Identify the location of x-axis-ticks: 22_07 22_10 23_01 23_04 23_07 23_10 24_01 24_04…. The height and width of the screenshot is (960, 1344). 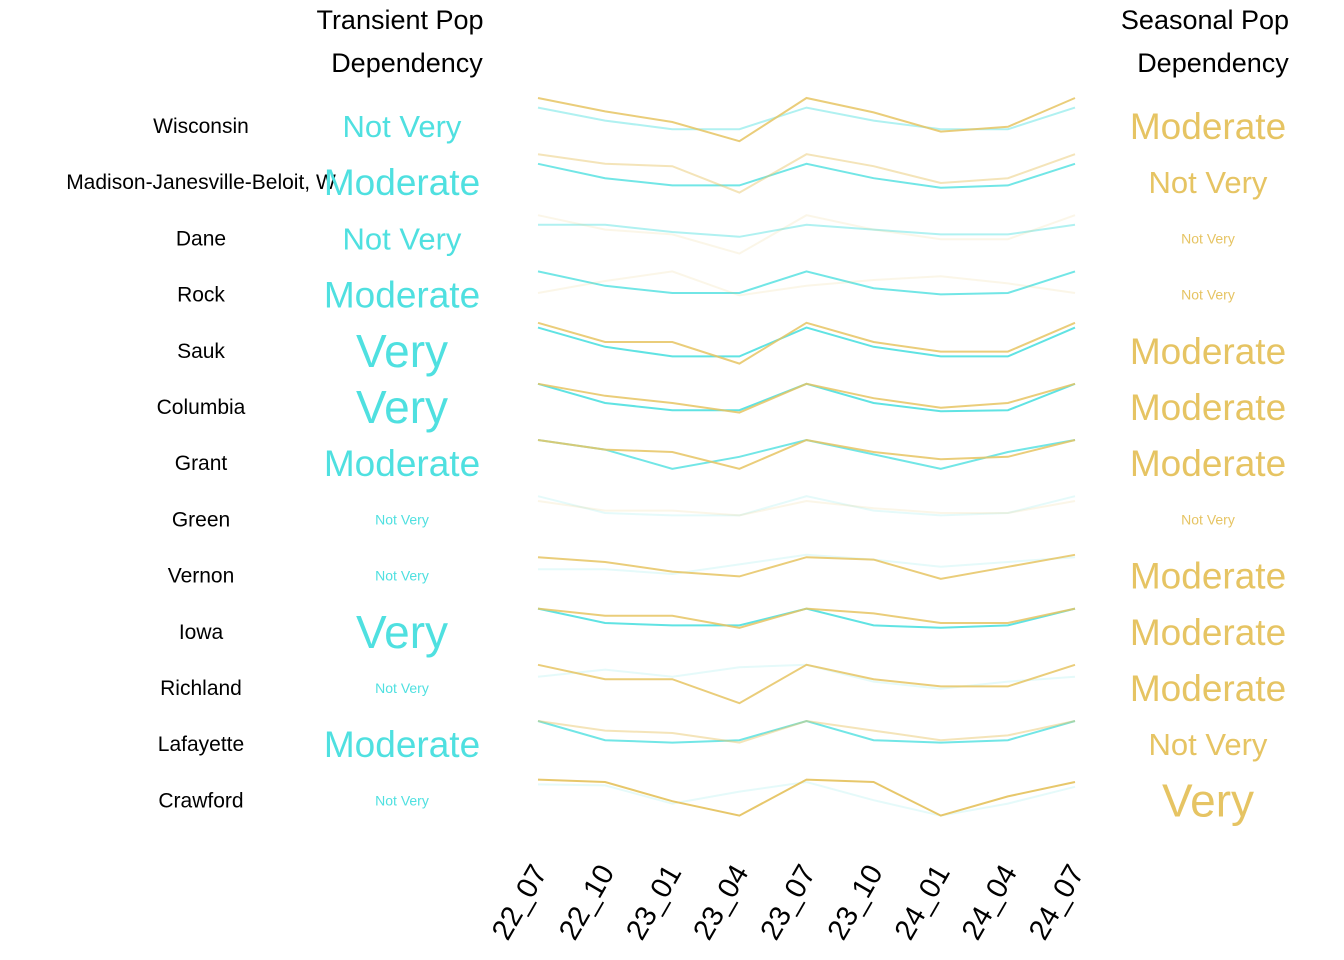
(788, 903).